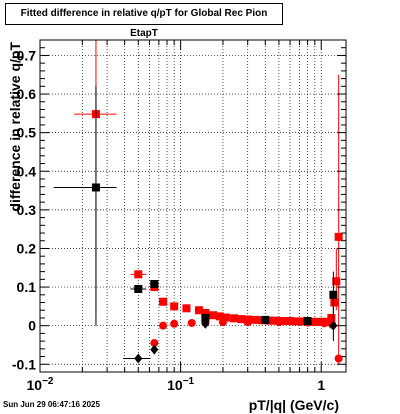 This screenshot has height=414, width=400. I want to click on y-axis-label: difference in relative q/pT, so click(15, 127).